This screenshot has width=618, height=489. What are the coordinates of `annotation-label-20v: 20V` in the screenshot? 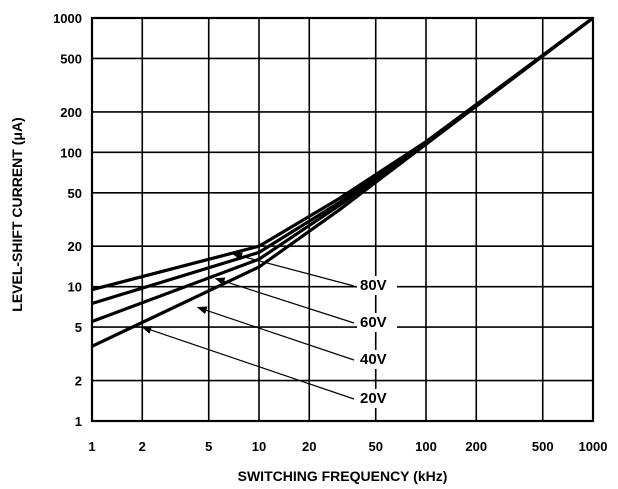 It's located at (373, 398).